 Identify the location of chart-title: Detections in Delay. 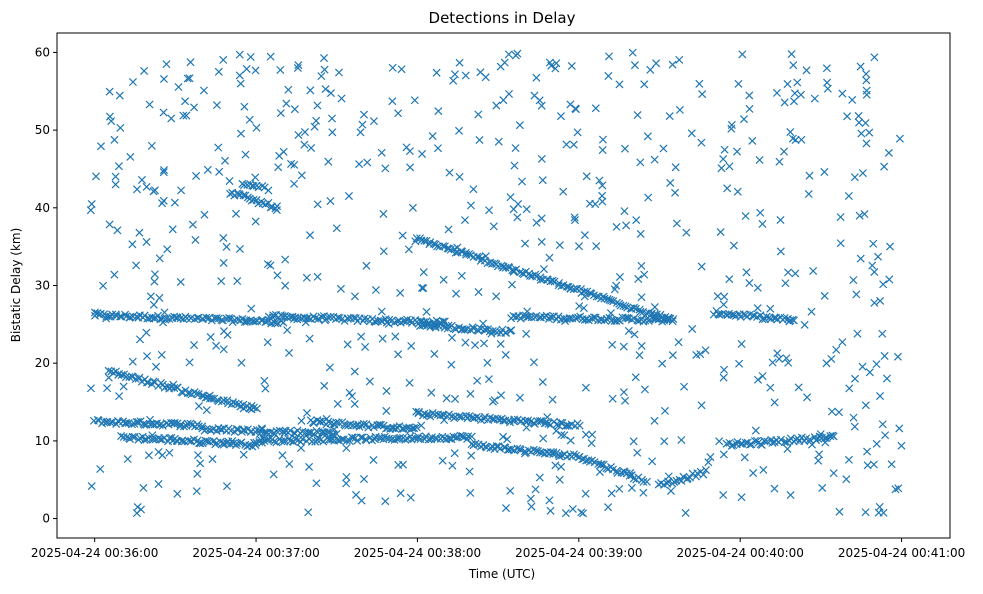
(502, 18).